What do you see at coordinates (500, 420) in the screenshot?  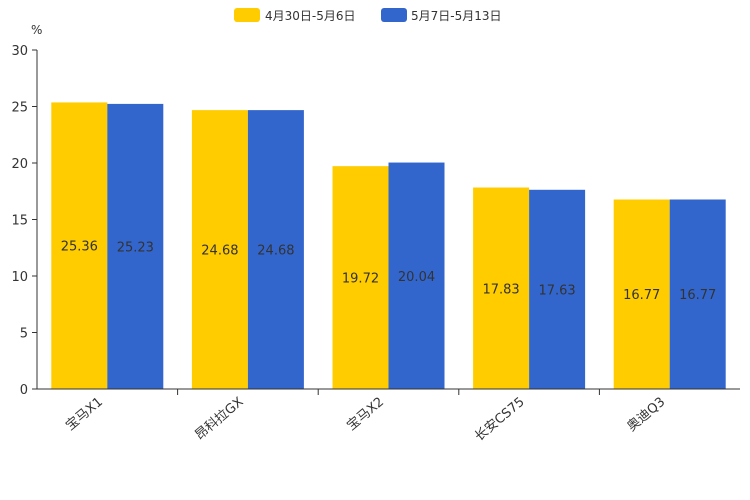 I see `x-category-label: 长安CS75` at bounding box center [500, 420].